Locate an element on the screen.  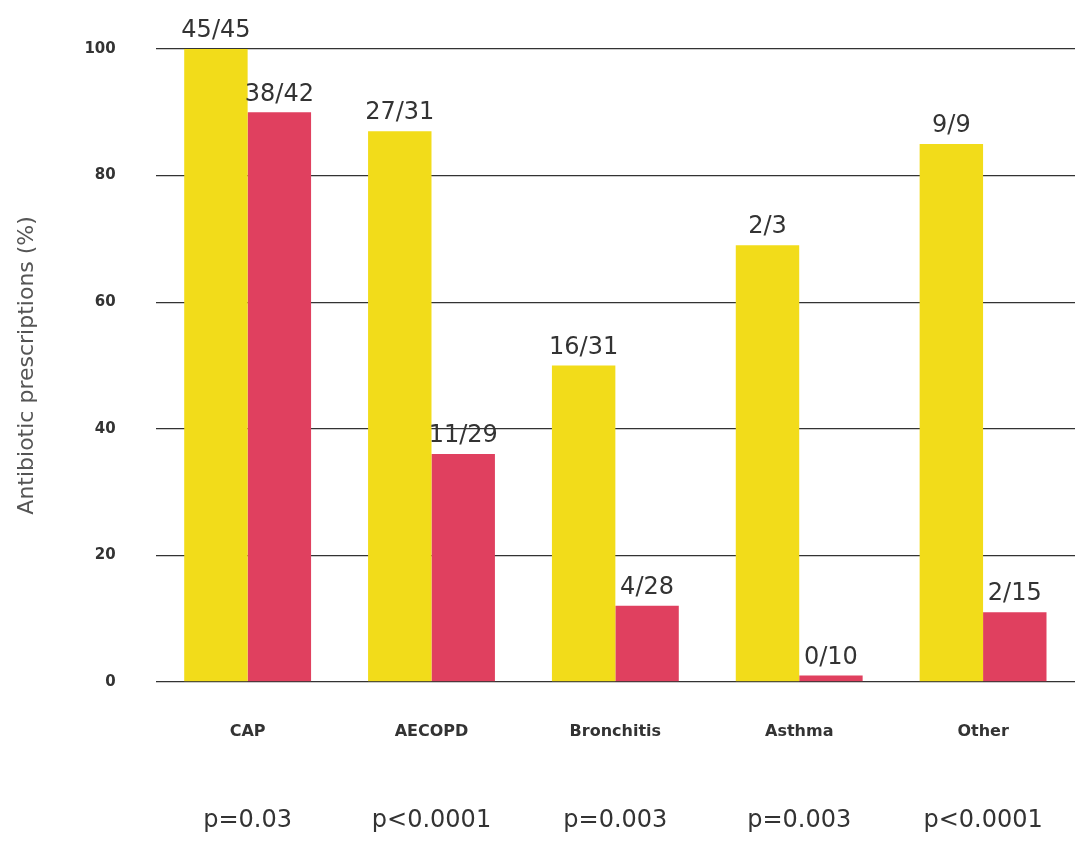
annotation: 0/10 is located at coordinates (830, 655).